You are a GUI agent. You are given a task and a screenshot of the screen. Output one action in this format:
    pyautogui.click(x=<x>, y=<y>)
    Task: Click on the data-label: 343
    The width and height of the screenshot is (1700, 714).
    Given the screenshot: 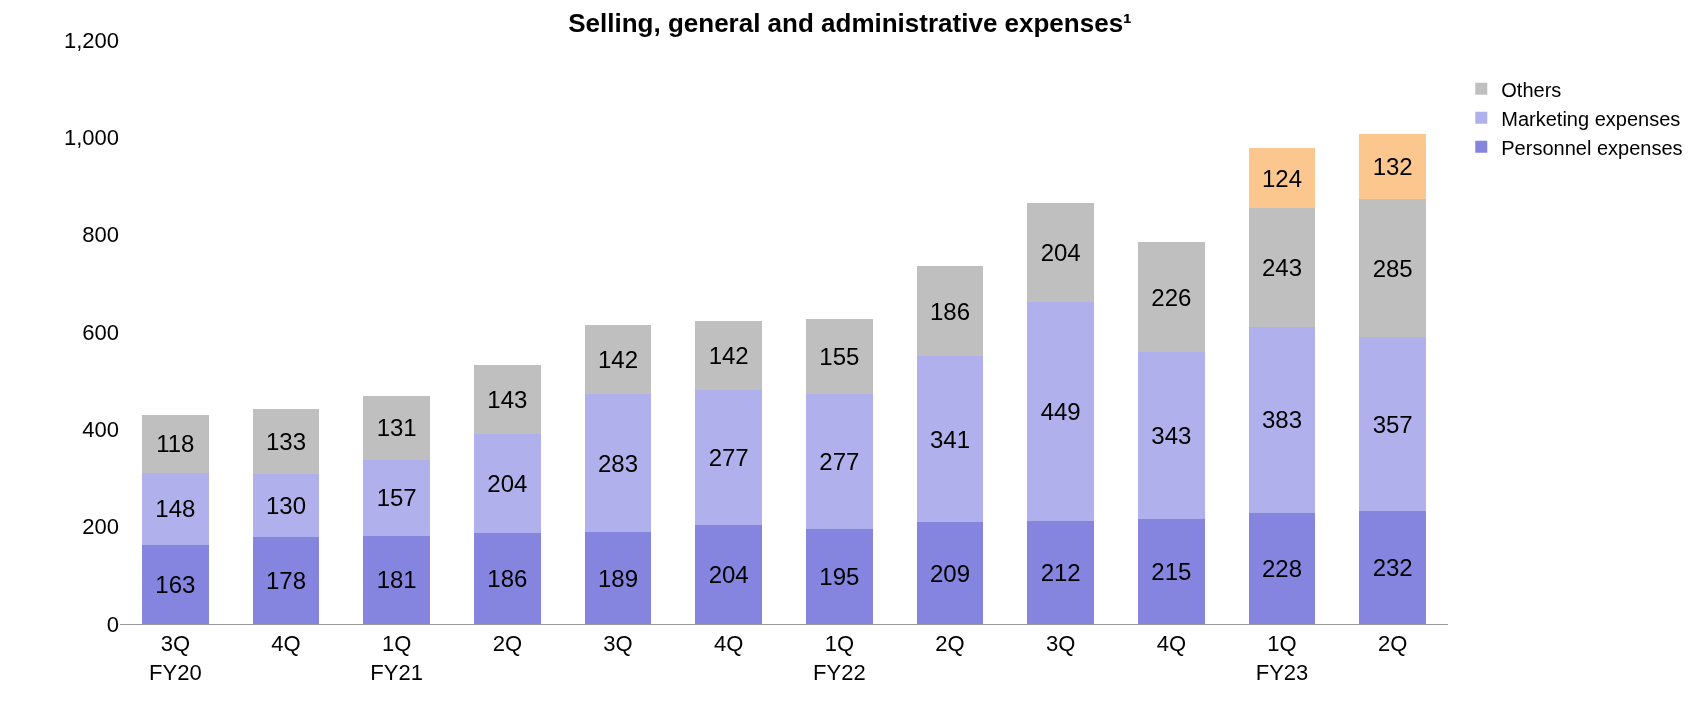 What is the action you would take?
    pyautogui.click(x=1171, y=436)
    